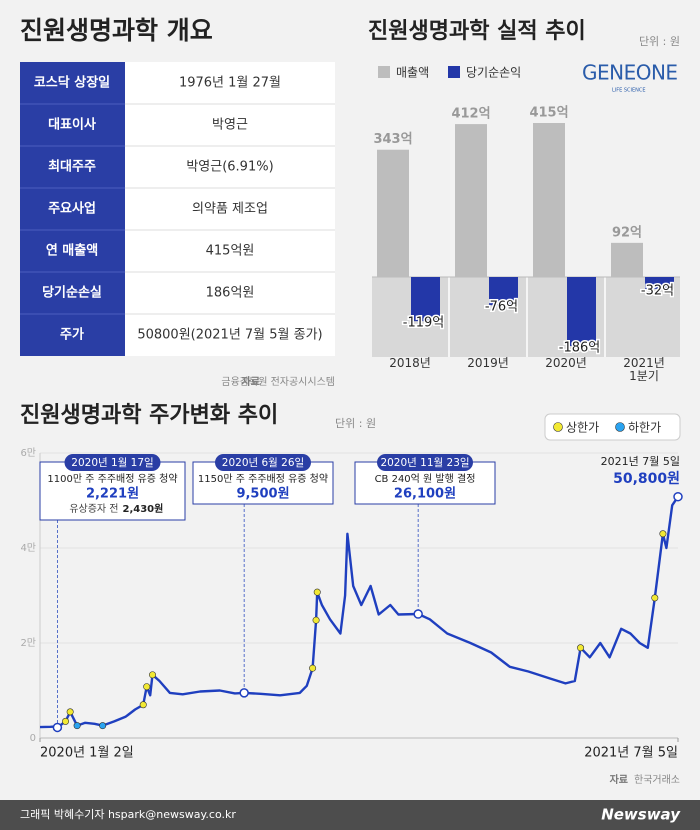 The image size is (700, 830). What do you see at coordinates (566, 363) in the screenshot?
I see `x-tick-label: 2020년` at bounding box center [566, 363].